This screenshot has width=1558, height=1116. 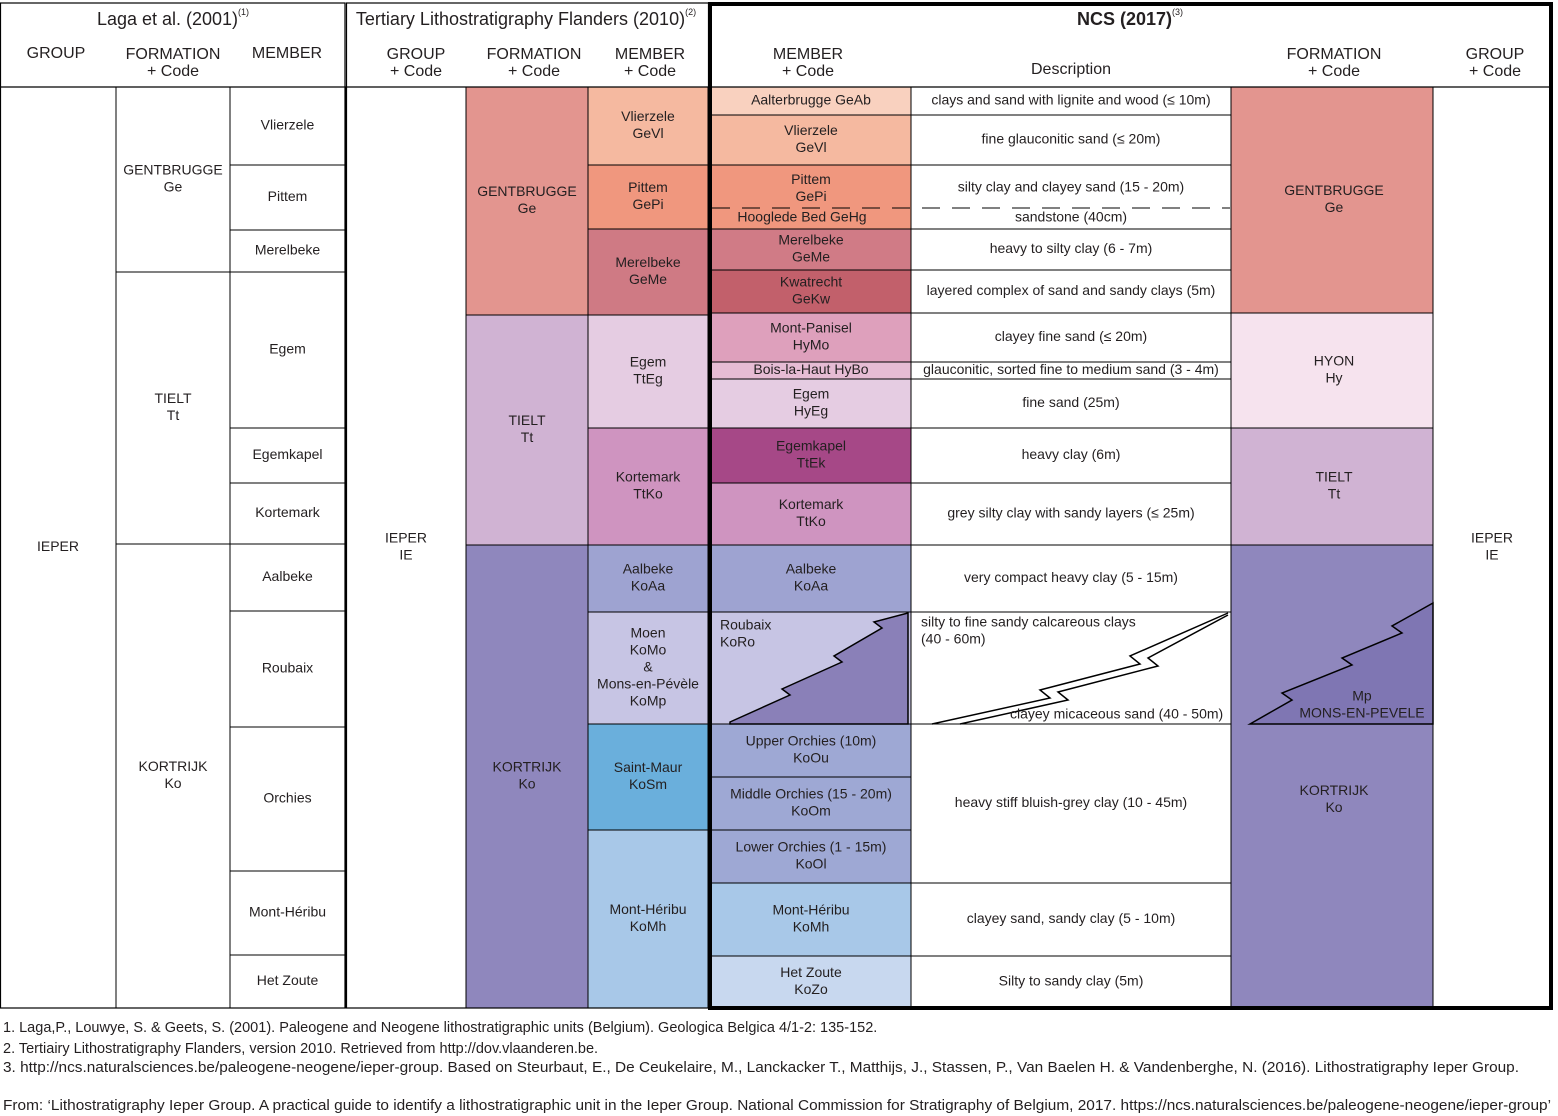 What do you see at coordinates (287, 576) in the screenshot?
I see `label: Aalbeke` at bounding box center [287, 576].